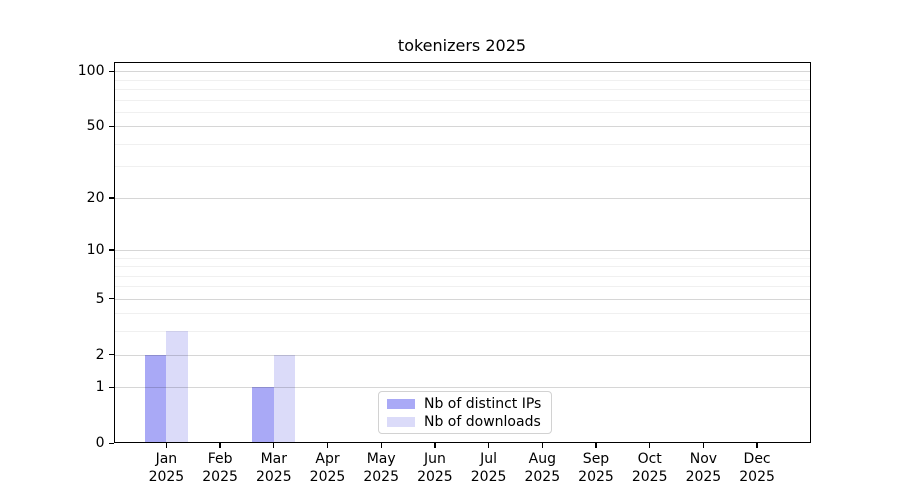  What do you see at coordinates (649, 468) in the screenshot?
I see `x-tick-label-oct: Oct 2025` at bounding box center [649, 468].